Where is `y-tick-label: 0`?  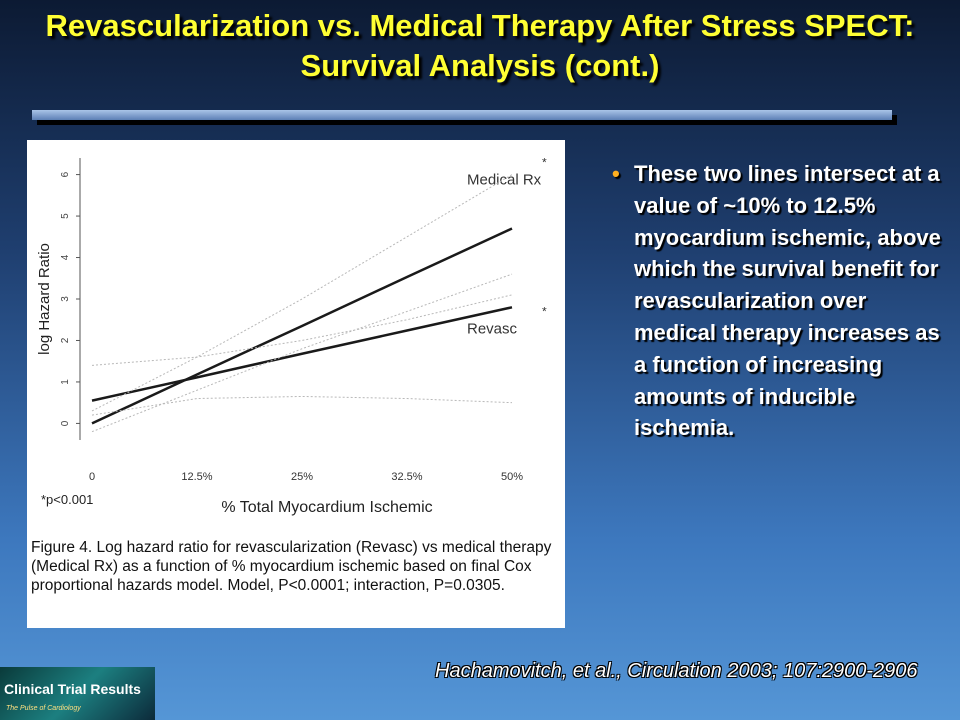
y-tick-label: 0 is located at coordinates (65, 423).